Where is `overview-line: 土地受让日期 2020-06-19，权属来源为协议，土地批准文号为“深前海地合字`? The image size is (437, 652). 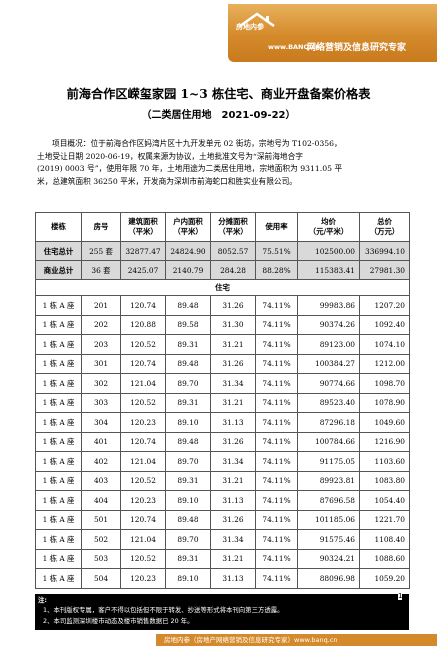
overview-line: 土地受让日期 2020-06-19，权属来源为协议，土地批准文号为“深前海地合字 is located at coordinates (170, 156).